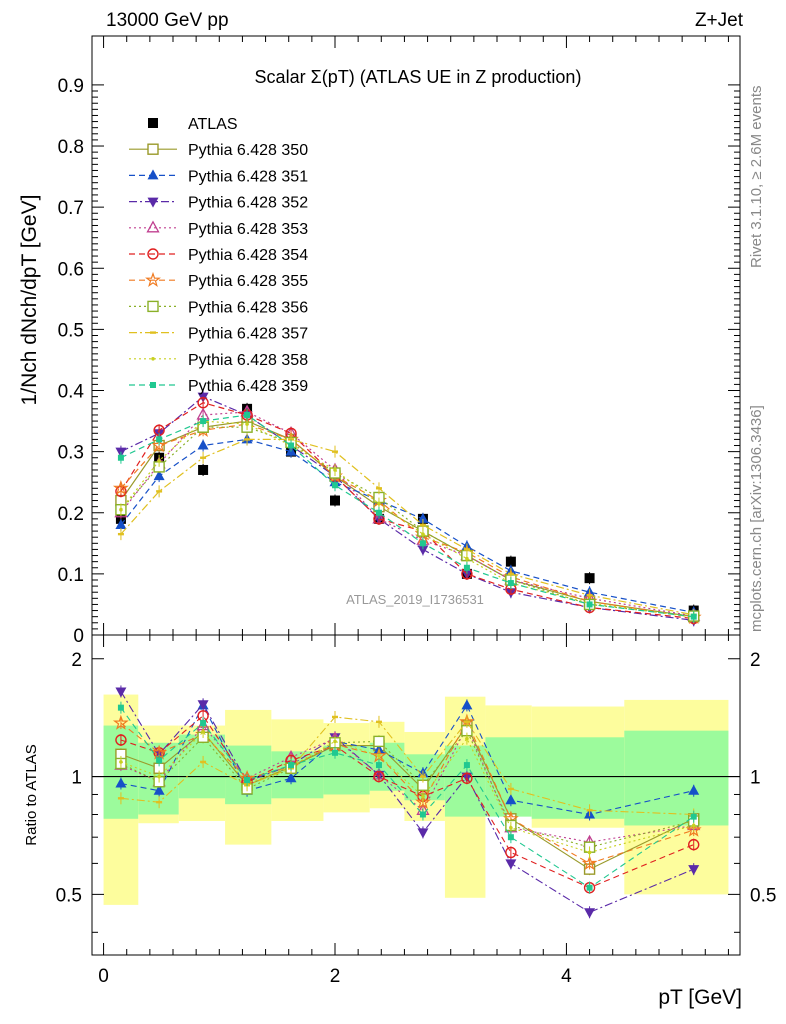 The height and width of the screenshot is (1024, 786). What do you see at coordinates (756, 518) in the screenshot?
I see `mcplots-label: mcplots.cern.ch [arXiv:1306.3436]` at bounding box center [756, 518].